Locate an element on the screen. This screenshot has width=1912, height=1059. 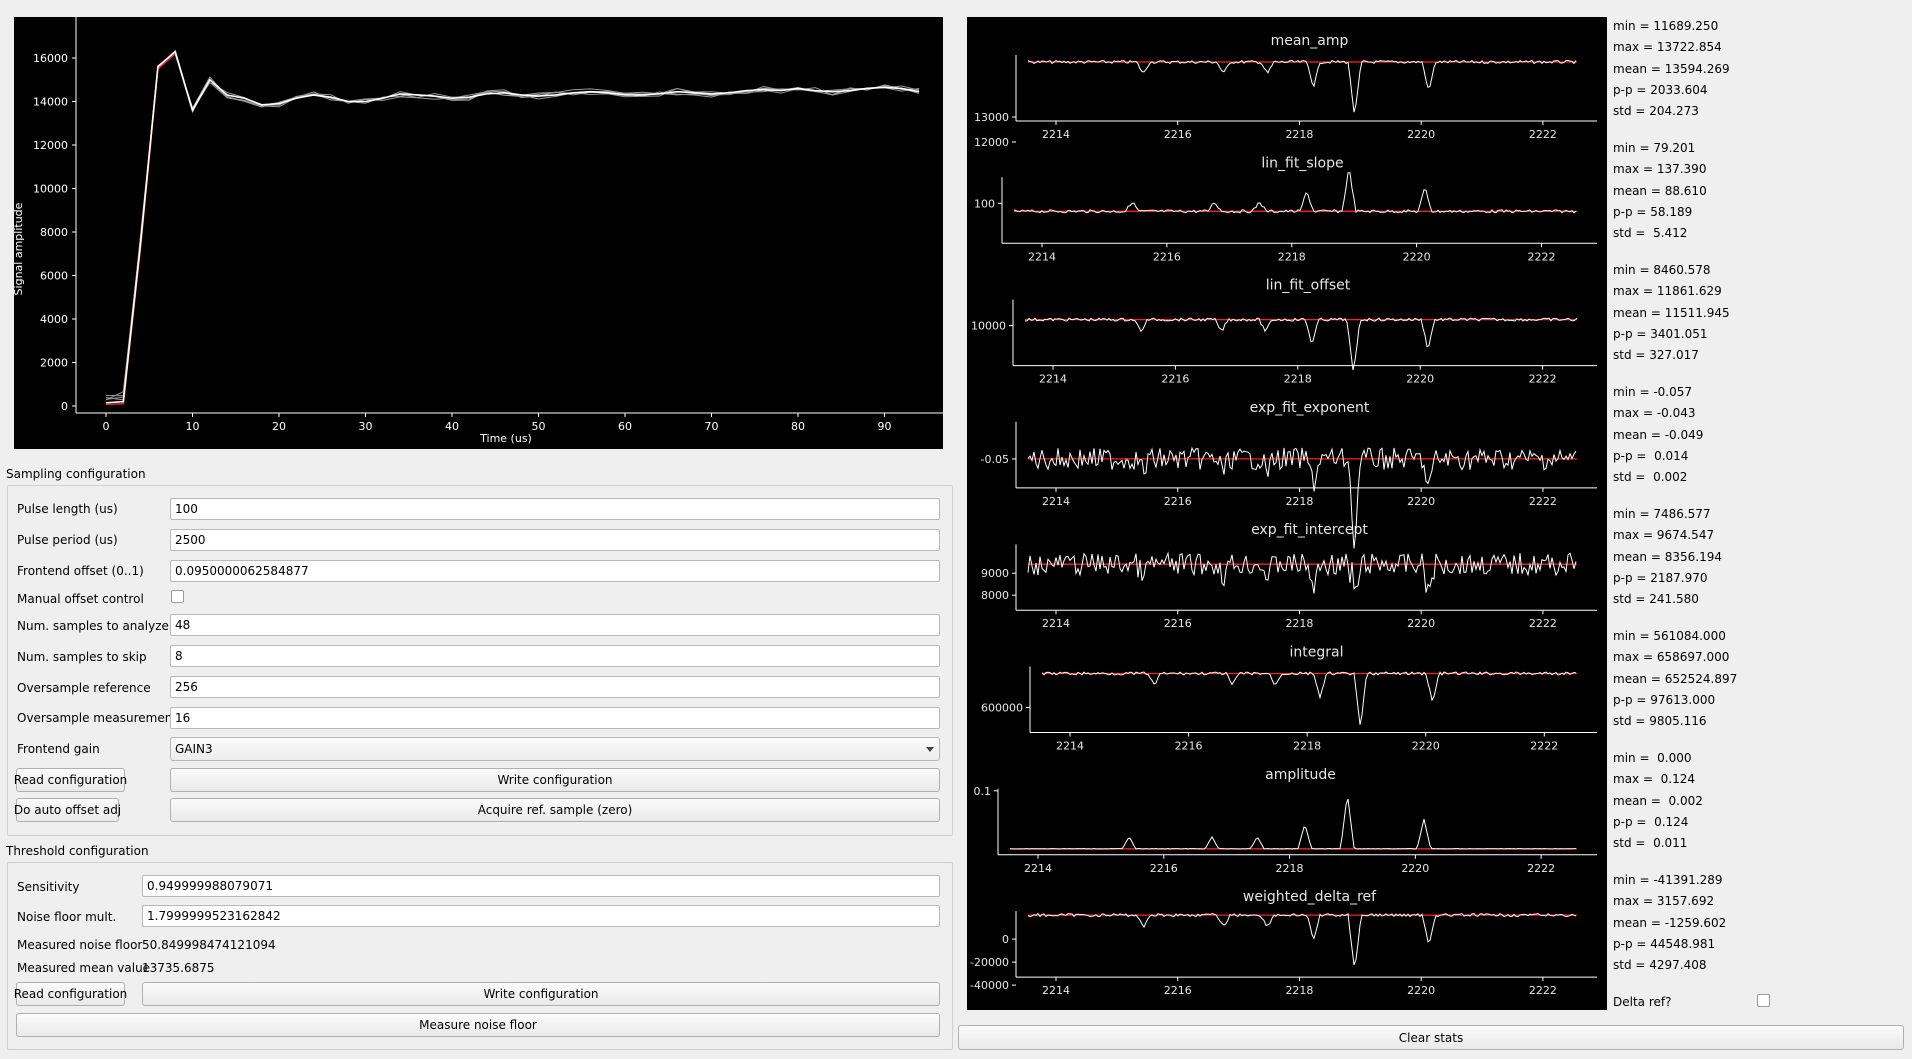
signal-trace is located at coordinates (512, 227).